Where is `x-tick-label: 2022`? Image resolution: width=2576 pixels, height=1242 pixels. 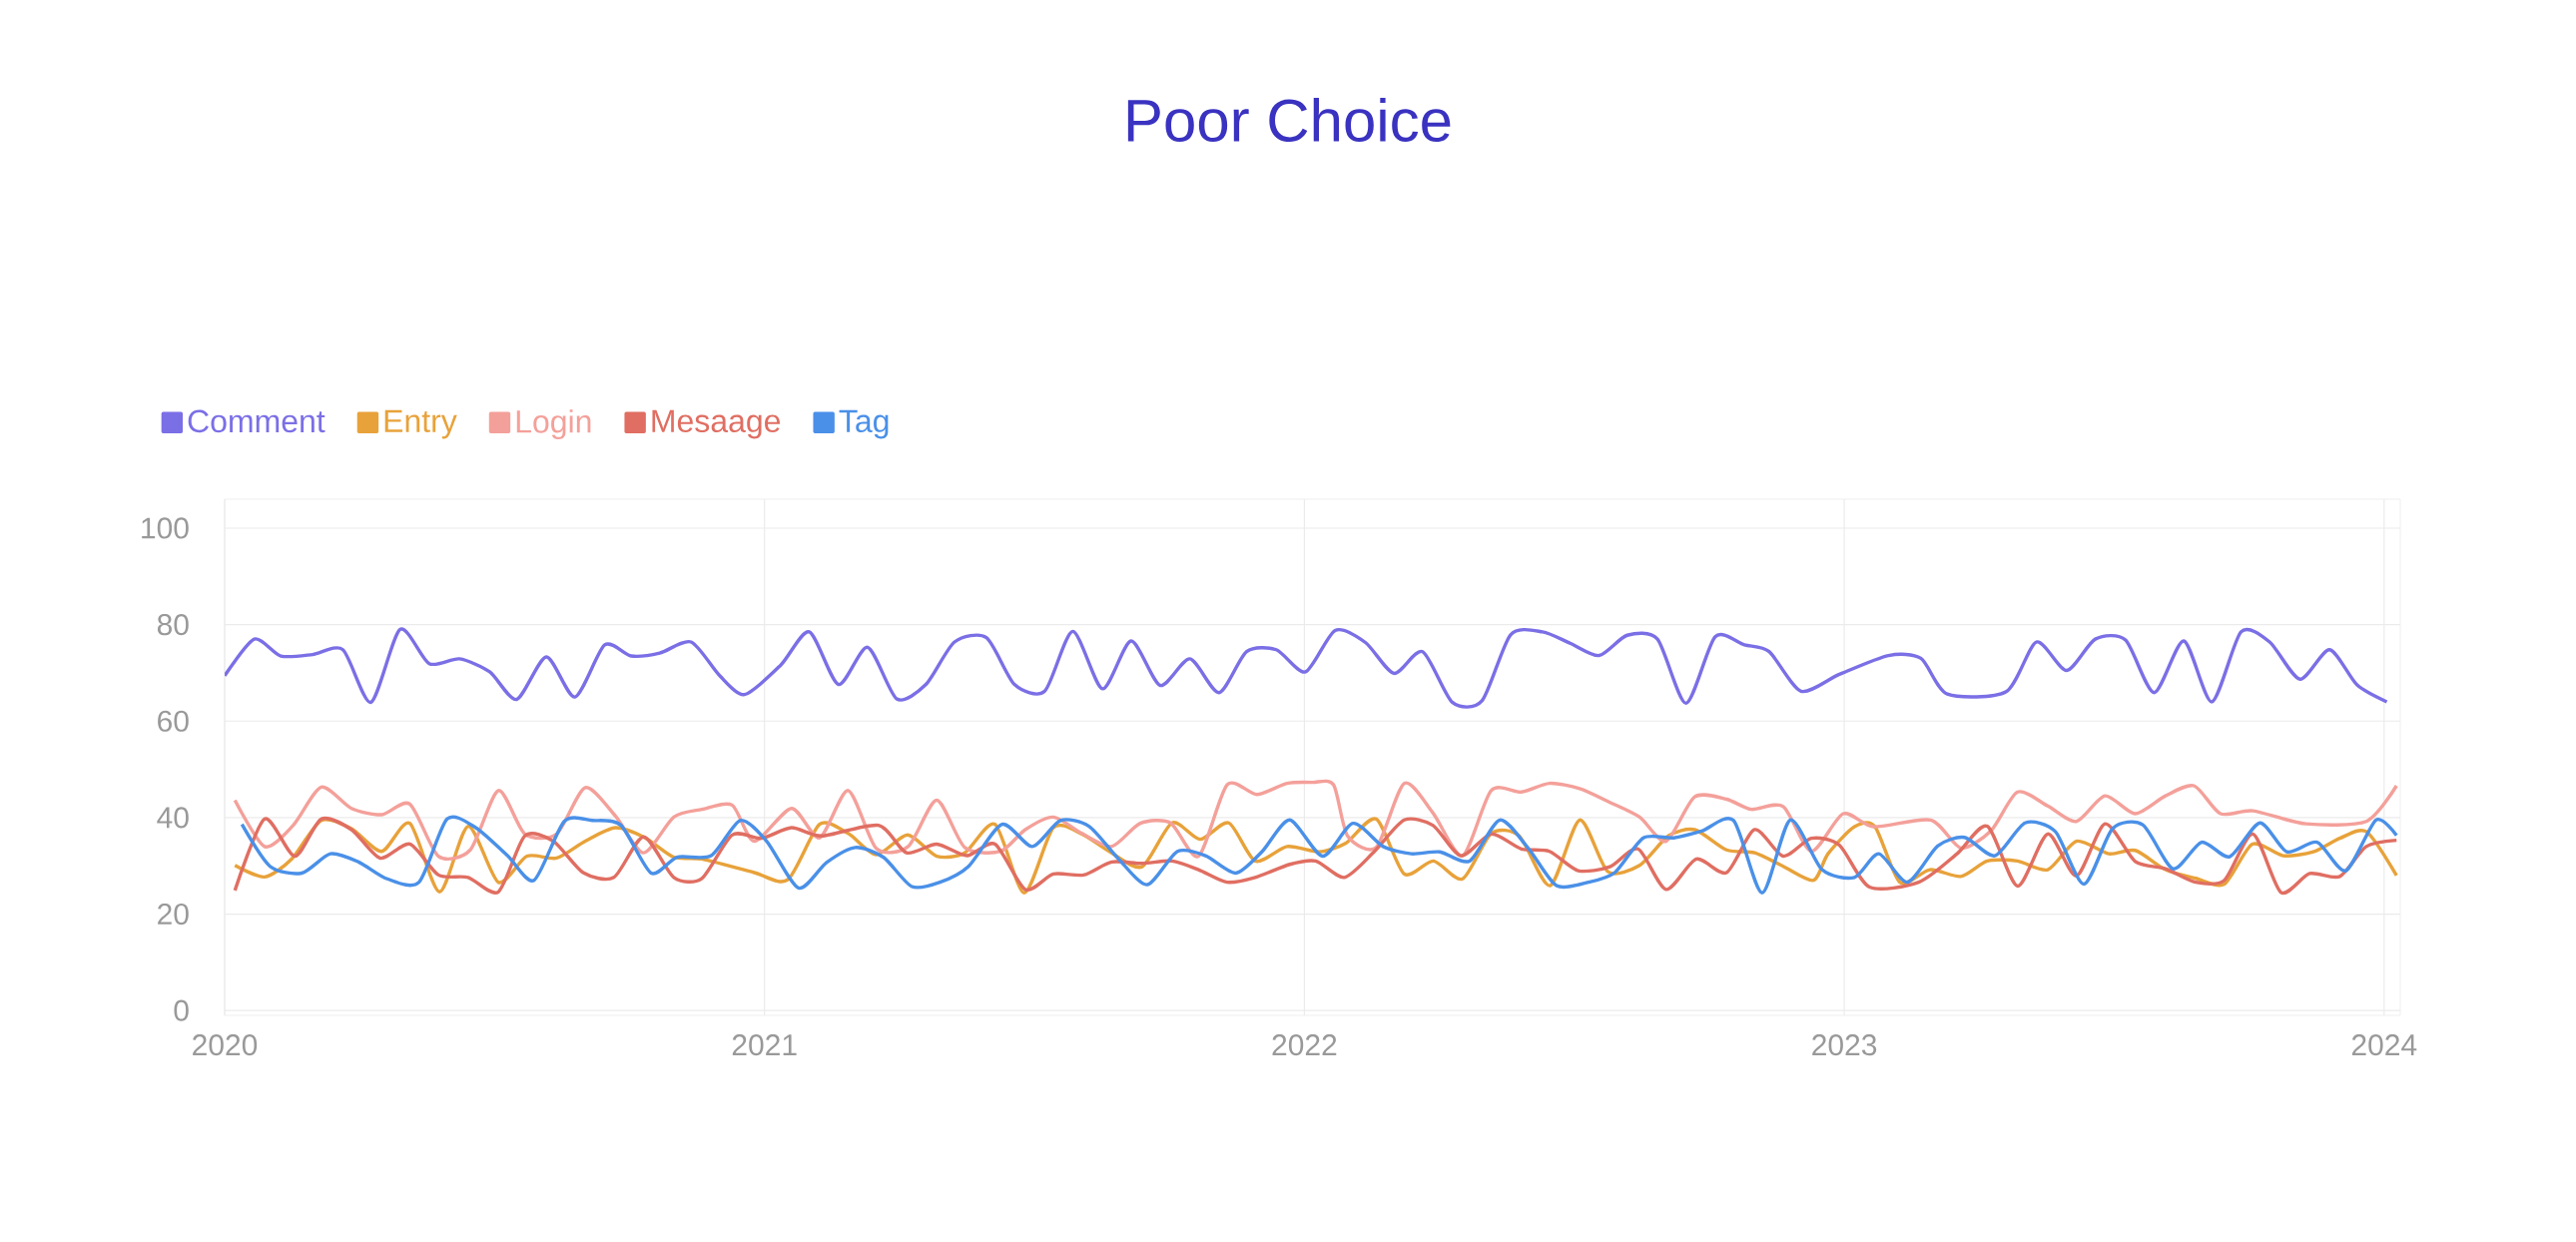 x-tick-label: 2022 is located at coordinates (1304, 1045).